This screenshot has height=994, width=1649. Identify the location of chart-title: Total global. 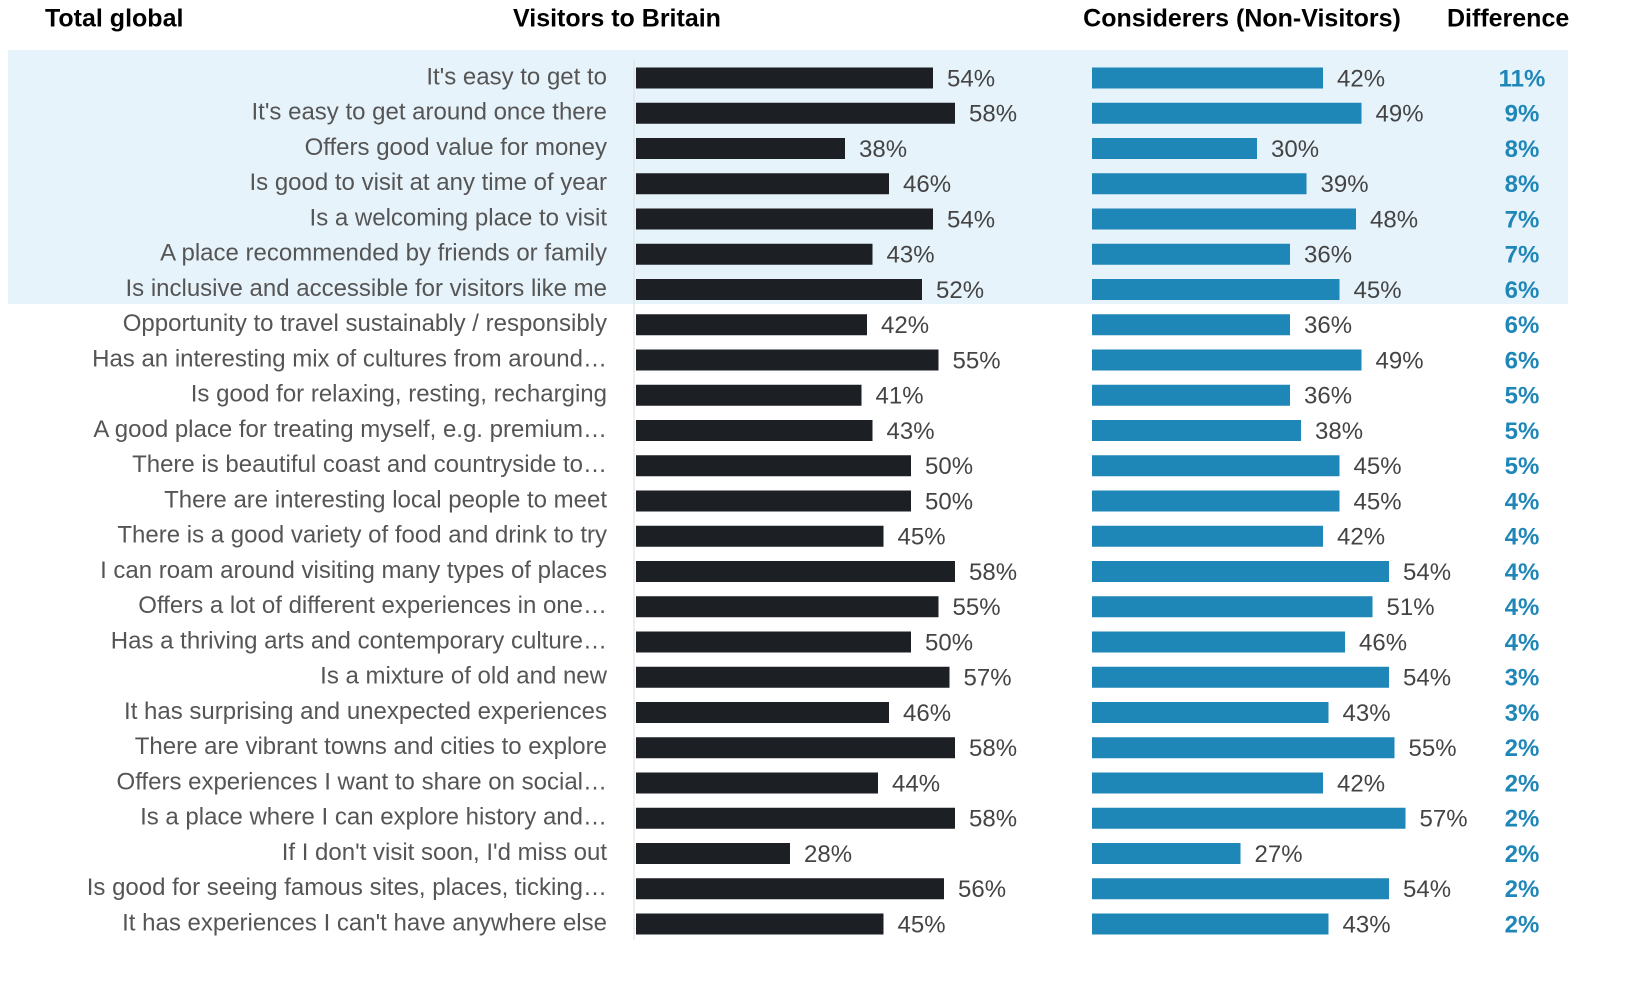
(114, 19).